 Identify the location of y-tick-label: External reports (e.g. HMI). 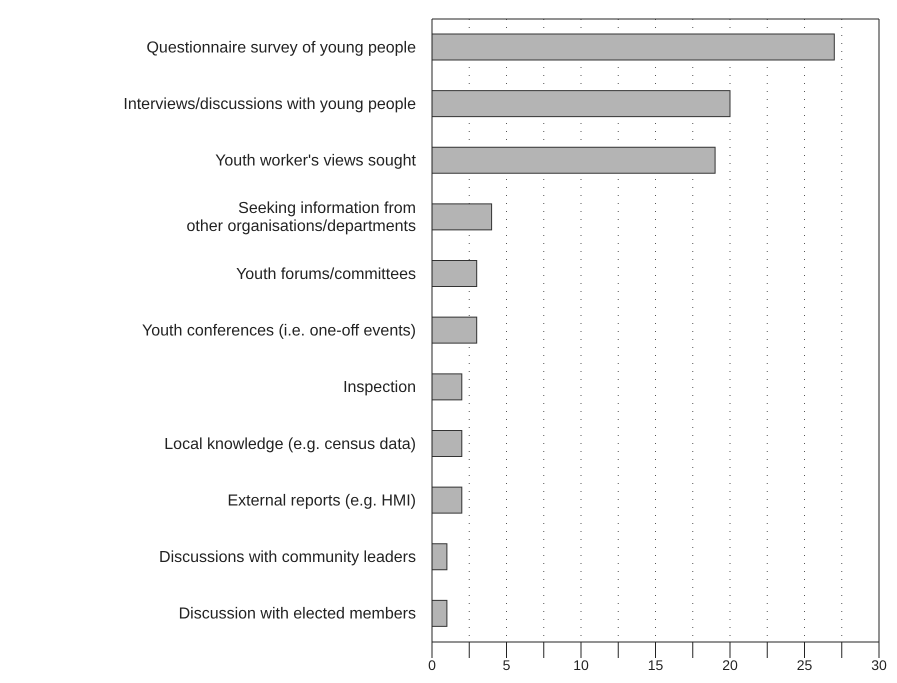
(322, 501).